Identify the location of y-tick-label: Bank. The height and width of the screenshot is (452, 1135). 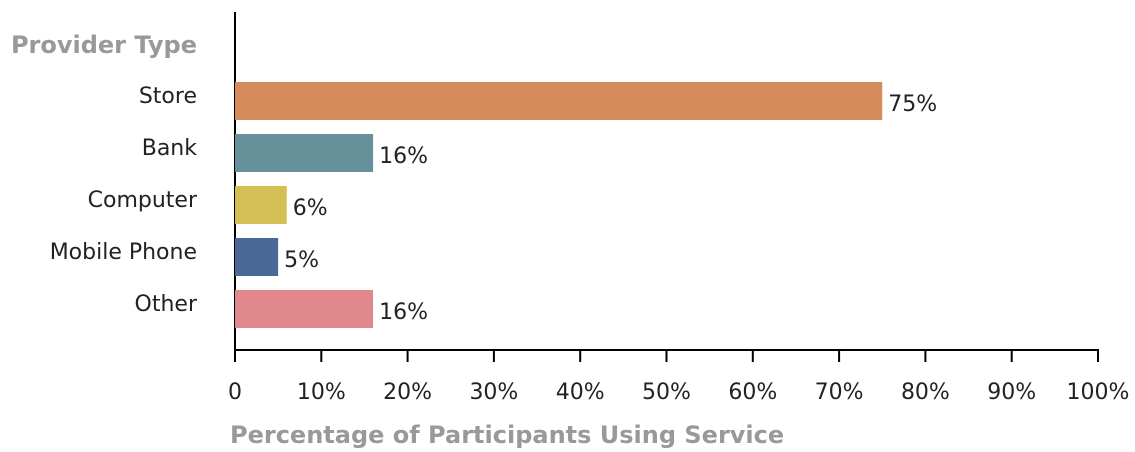
(170, 148).